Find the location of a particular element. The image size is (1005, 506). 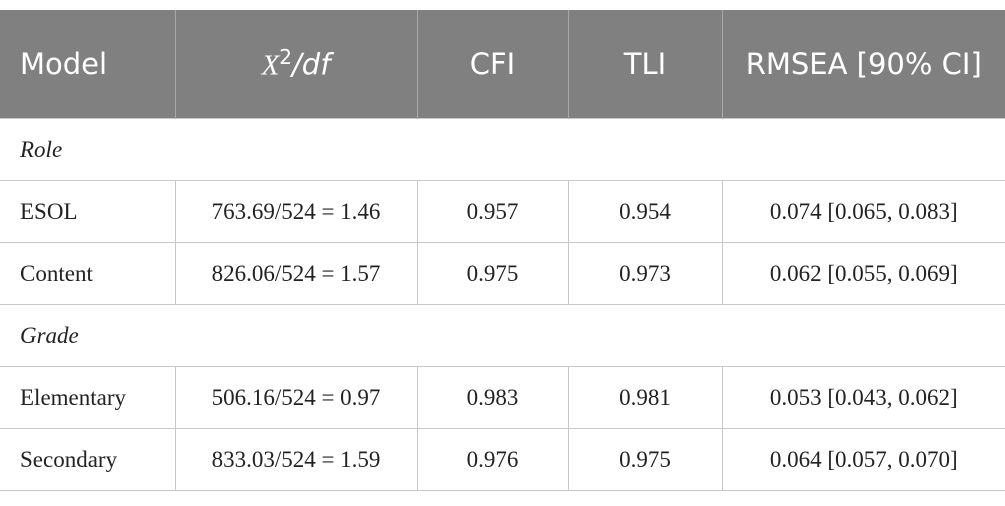

section-row: Grade is located at coordinates (502, 335).